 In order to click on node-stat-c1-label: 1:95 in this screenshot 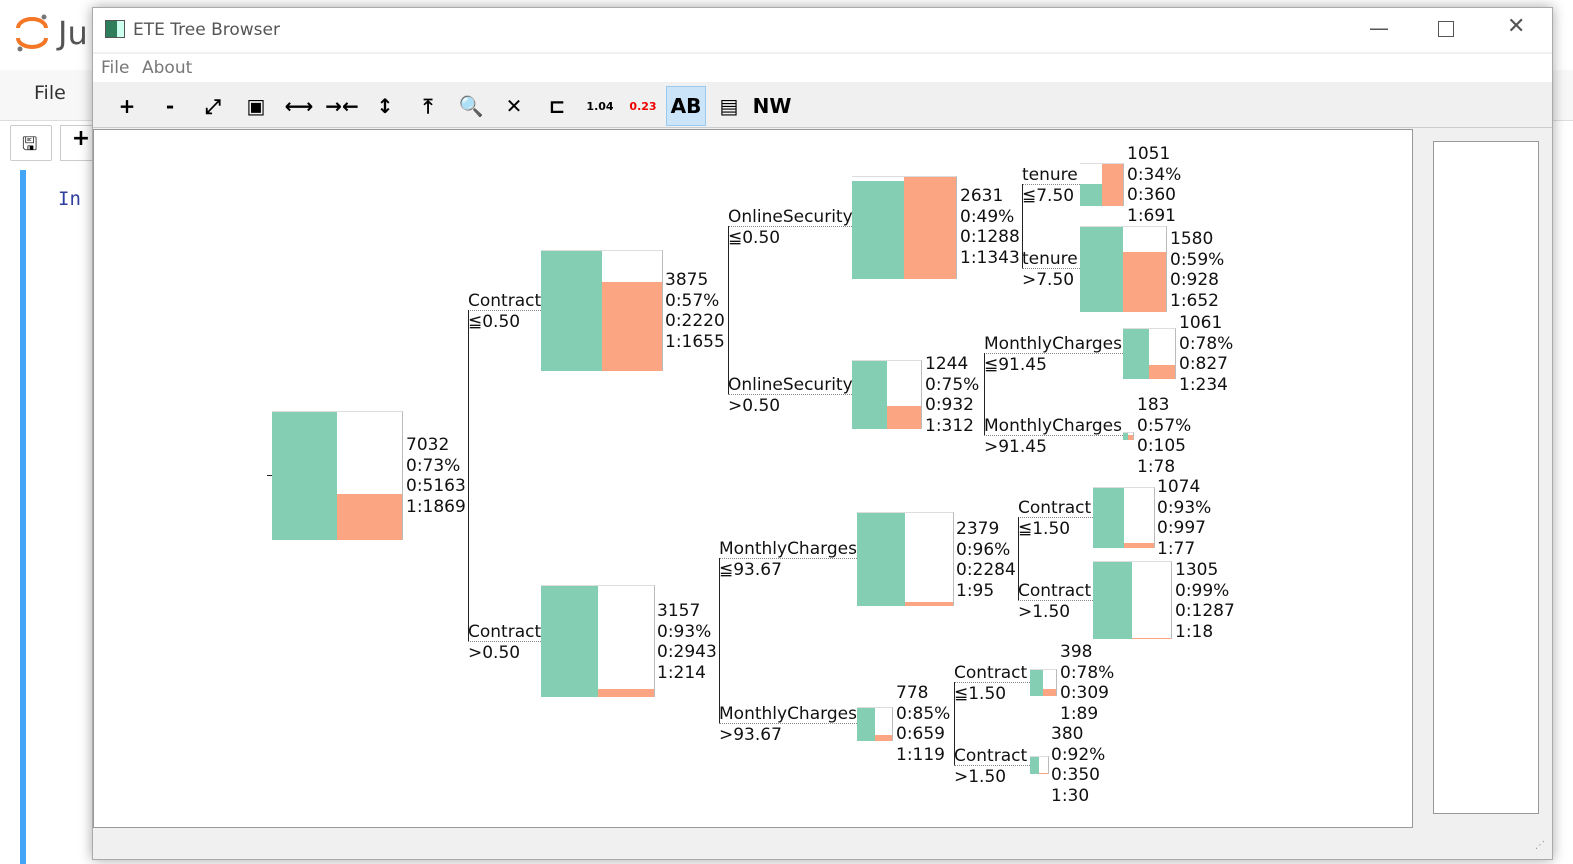, I will do `click(975, 591)`.